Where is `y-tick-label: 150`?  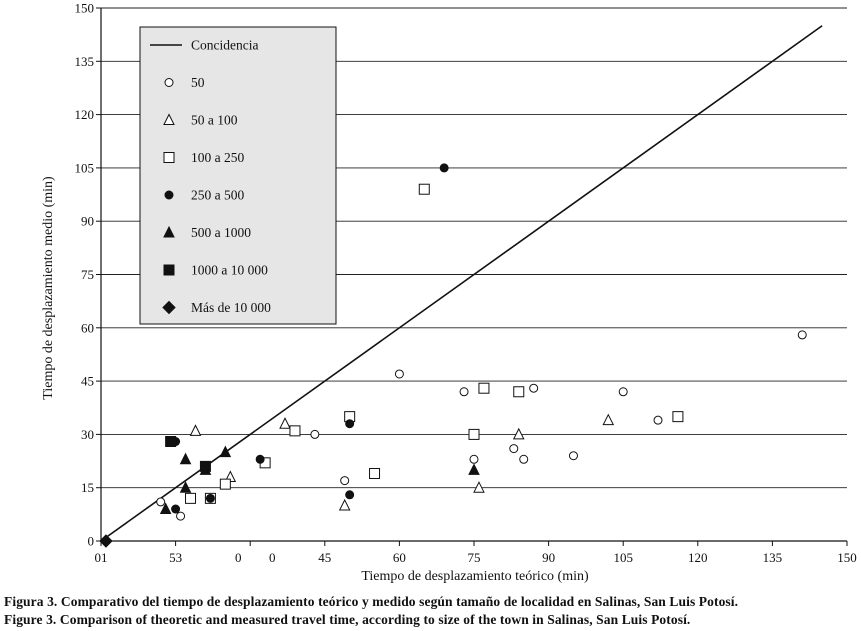 y-tick-label: 150 is located at coordinates (85, 8).